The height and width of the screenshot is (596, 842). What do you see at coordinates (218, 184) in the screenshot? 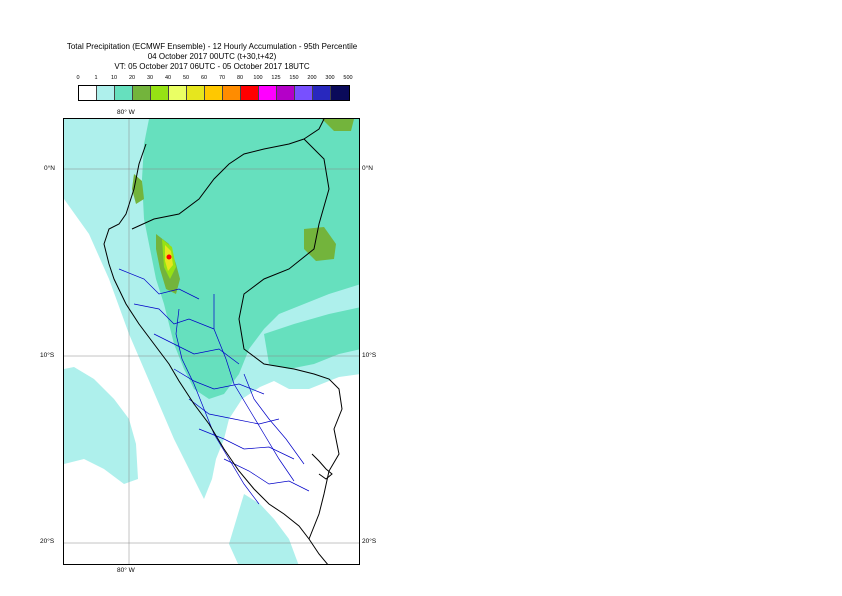
I see `country-border-ecuador-peru` at bounding box center [218, 184].